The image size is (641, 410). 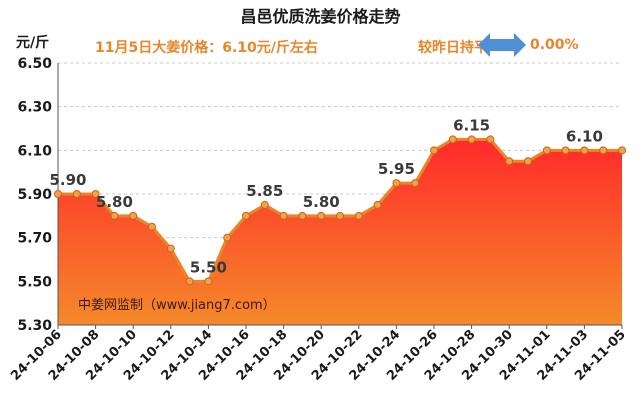 I want to click on data-label: 5.90, so click(x=67, y=180).